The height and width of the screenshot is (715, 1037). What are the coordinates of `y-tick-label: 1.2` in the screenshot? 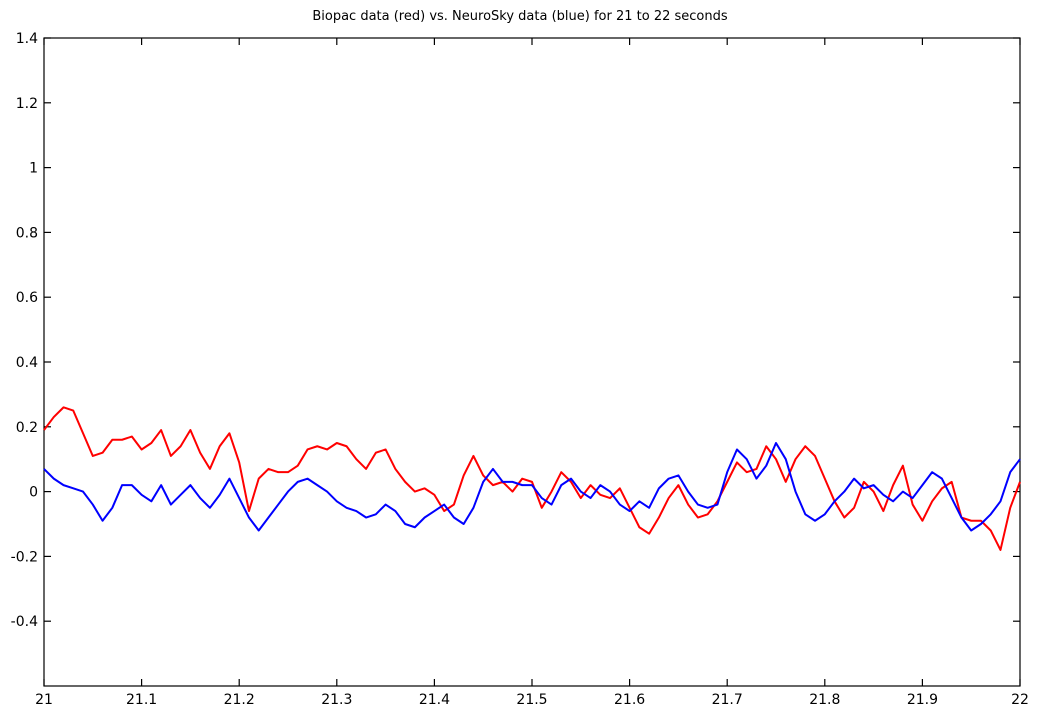 It's located at (27, 104).